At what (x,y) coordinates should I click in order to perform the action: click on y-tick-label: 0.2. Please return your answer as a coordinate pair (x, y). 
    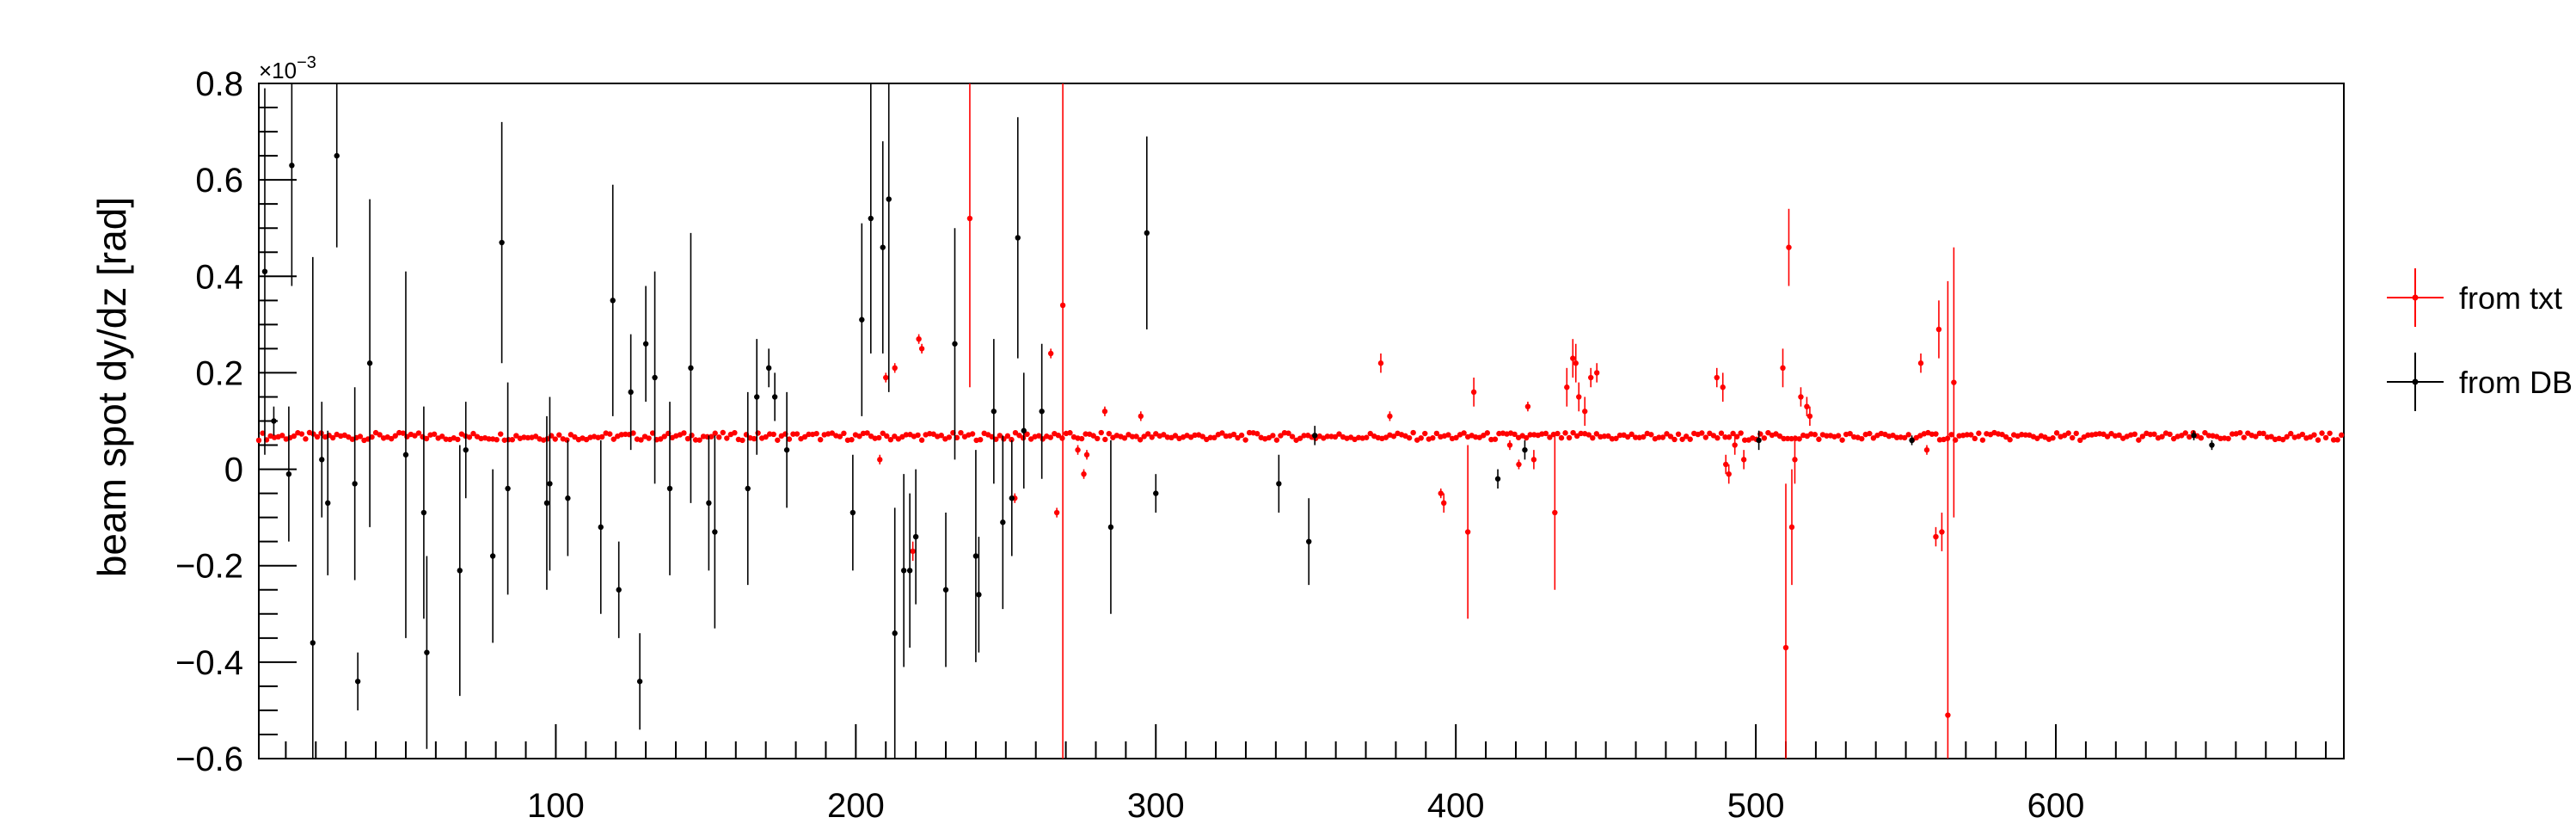
    Looking at the image, I should click on (219, 373).